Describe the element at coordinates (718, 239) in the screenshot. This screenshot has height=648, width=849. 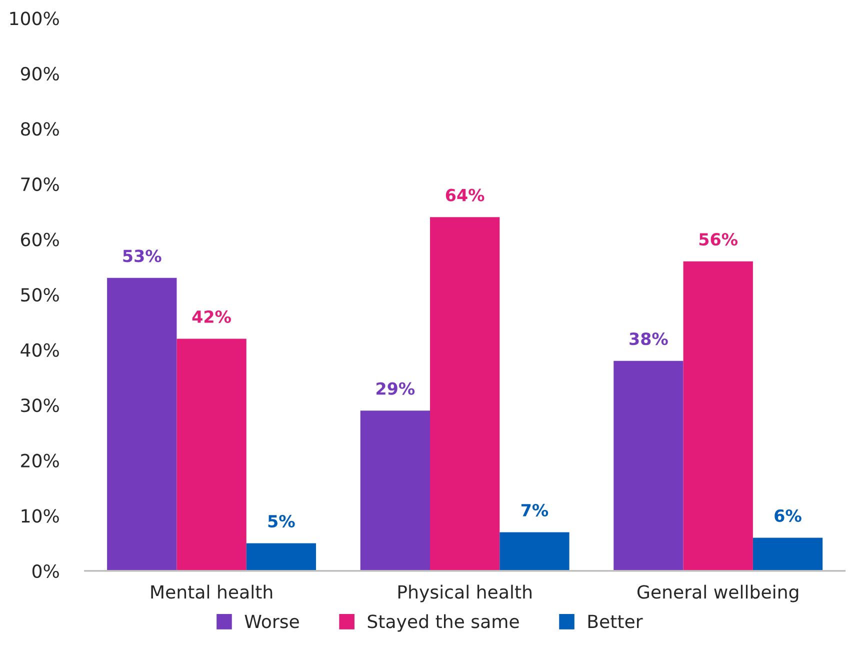
I see `data-label: 56%` at that location.